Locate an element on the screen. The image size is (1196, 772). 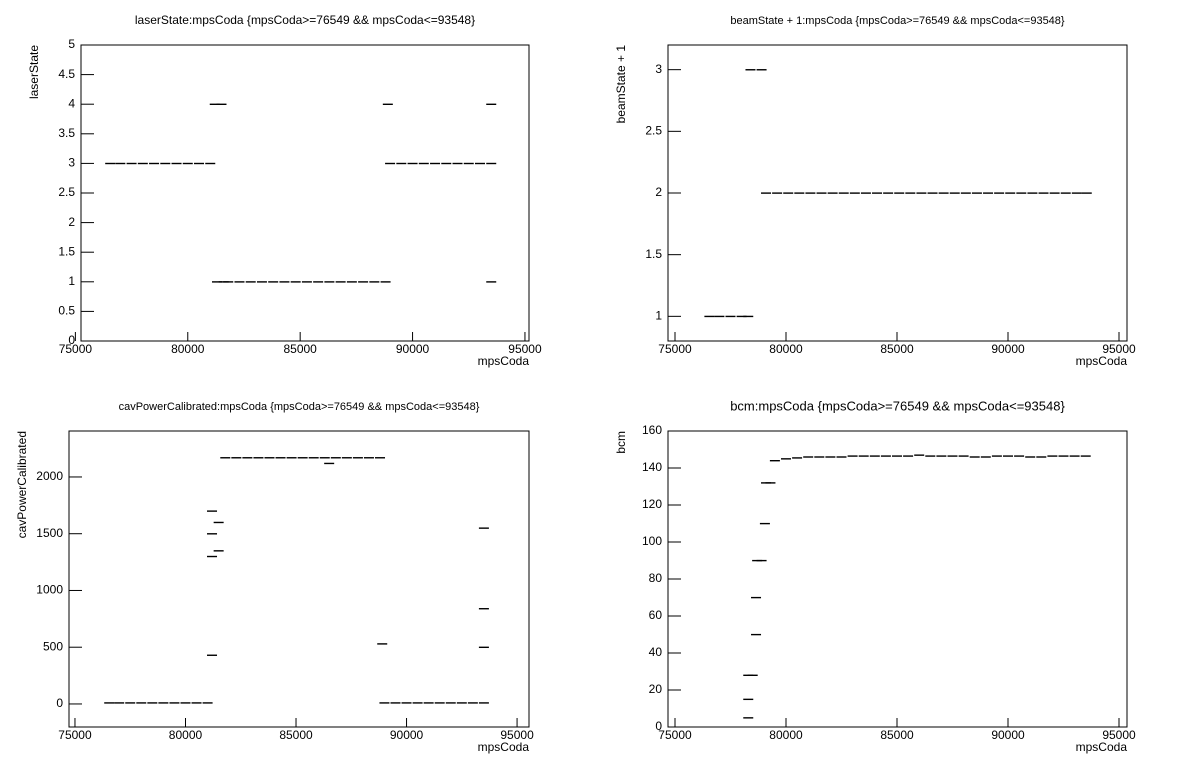
y-tick-label: 0.5 is located at coordinates (66, 311).